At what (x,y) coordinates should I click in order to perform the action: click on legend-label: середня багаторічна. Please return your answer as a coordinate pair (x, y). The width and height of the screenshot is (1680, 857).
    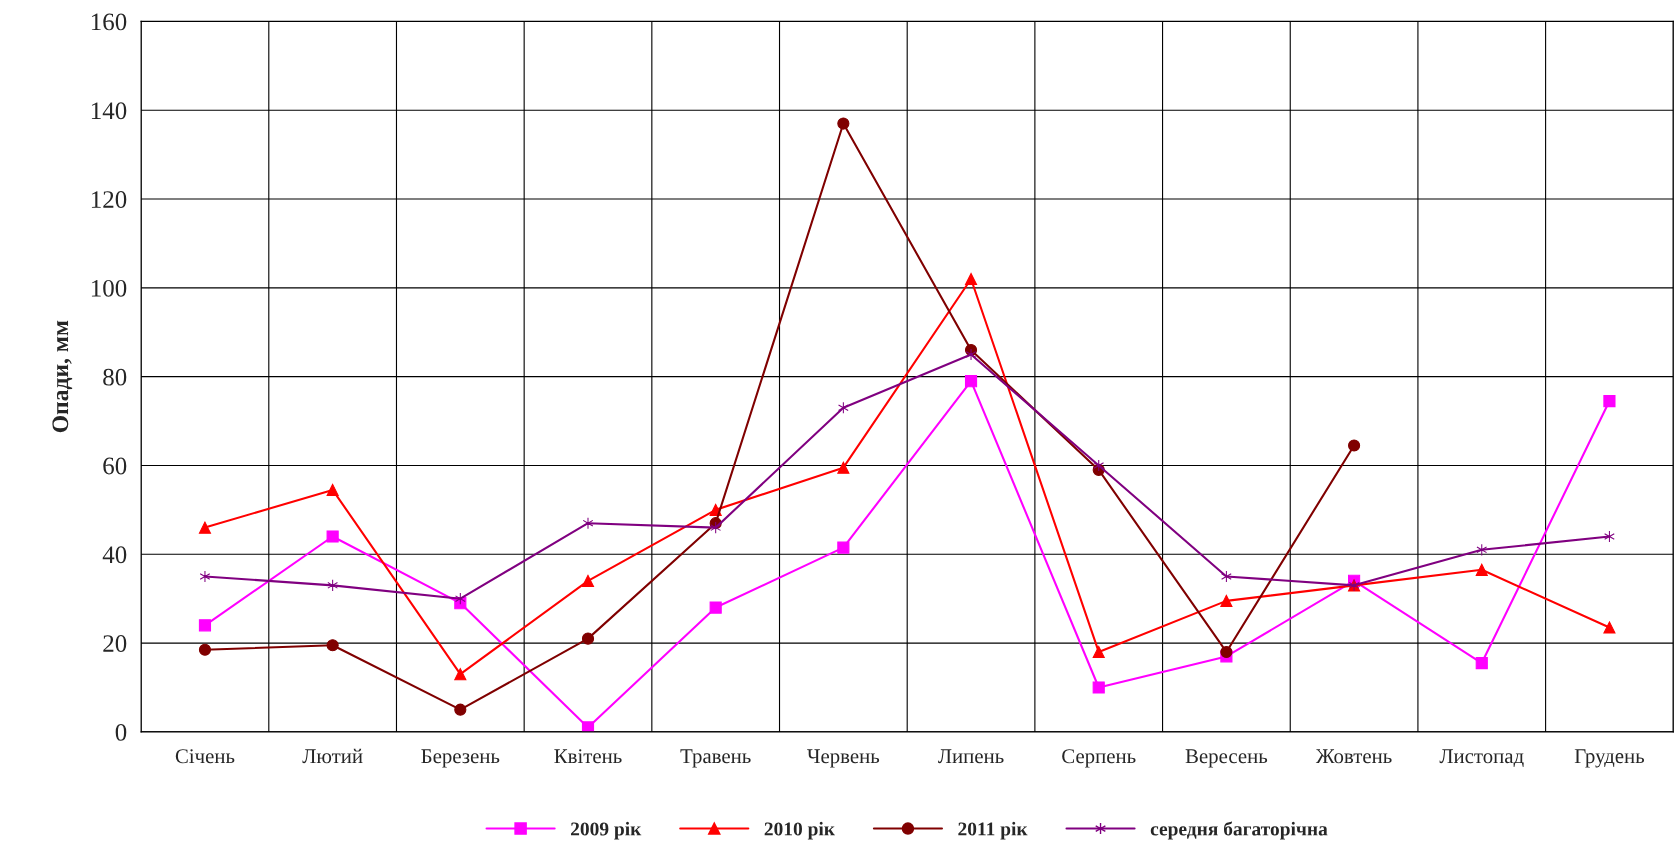
    Looking at the image, I should click on (1239, 830).